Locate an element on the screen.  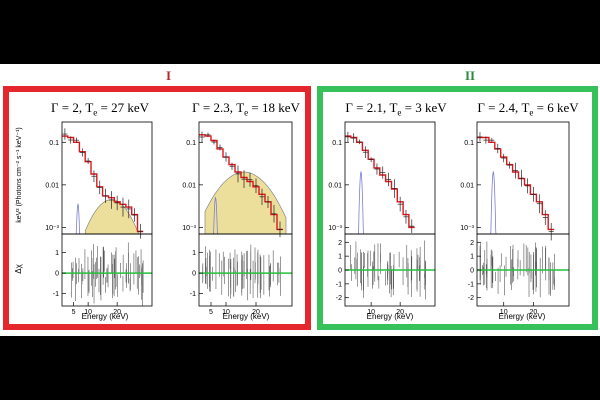
component-hump is located at coordinates (245, 203).